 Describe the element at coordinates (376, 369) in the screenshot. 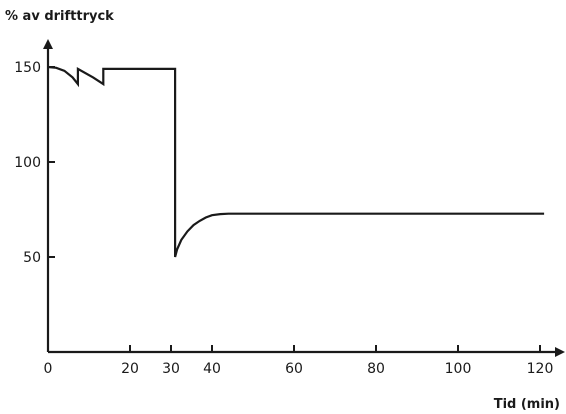

I see `x-tick-label: 80` at that location.